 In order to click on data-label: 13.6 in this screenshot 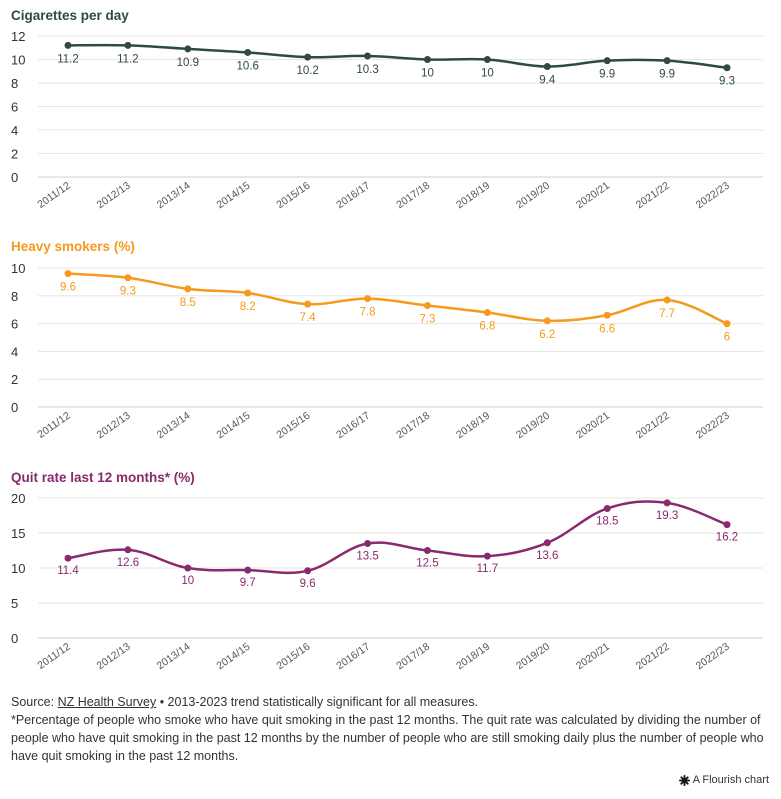, I will do `click(547, 556)`.